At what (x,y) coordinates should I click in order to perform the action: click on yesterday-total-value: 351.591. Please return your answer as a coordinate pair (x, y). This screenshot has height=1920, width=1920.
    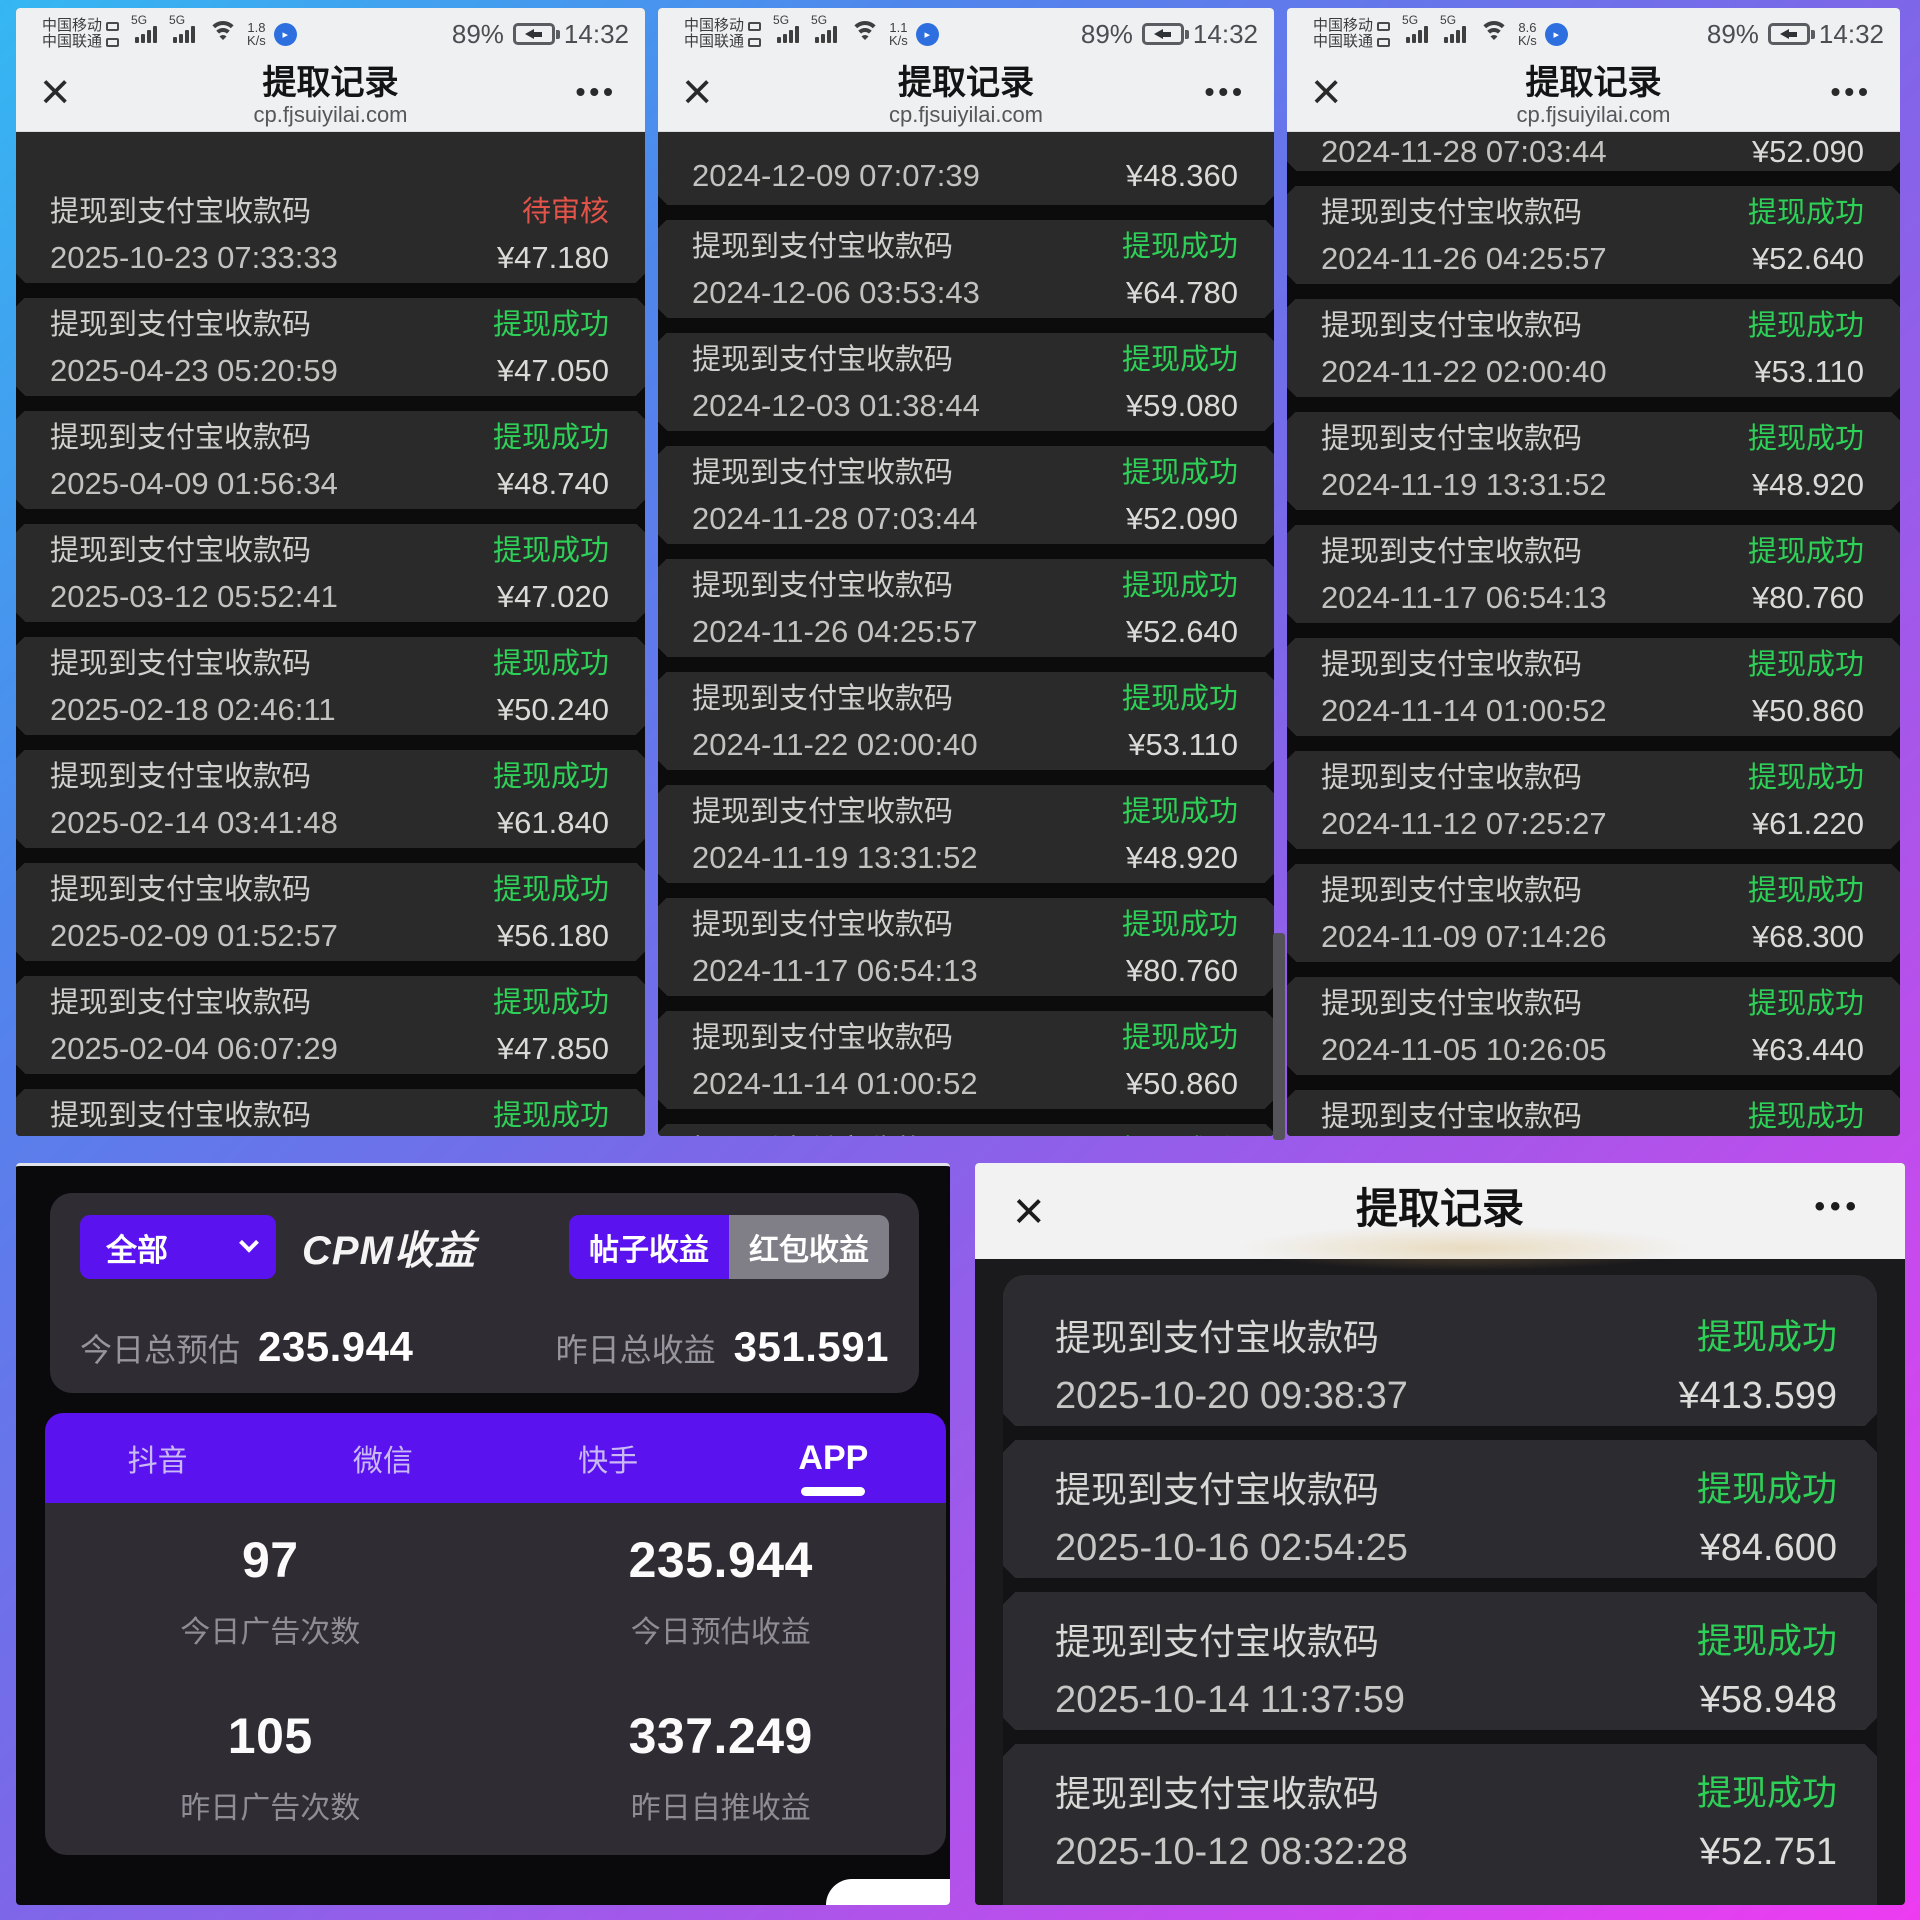
    Looking at the image, I should click on (811, 1346).